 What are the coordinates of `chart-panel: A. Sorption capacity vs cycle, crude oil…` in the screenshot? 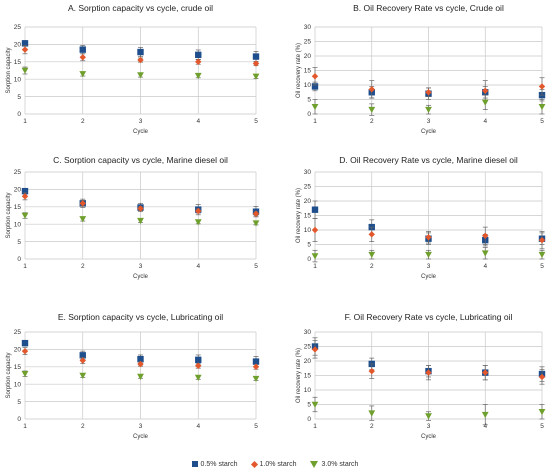 It's located at (133, 69).